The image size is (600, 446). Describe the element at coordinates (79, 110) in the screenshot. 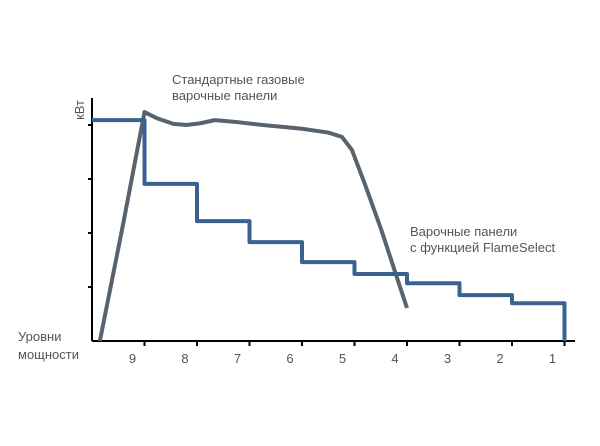

I see `y-axis-label: кВт` at that location.